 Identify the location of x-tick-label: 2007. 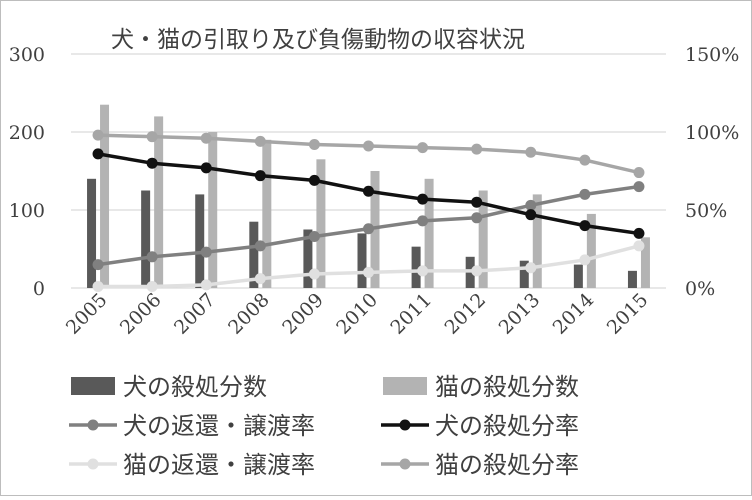
(195, 314).